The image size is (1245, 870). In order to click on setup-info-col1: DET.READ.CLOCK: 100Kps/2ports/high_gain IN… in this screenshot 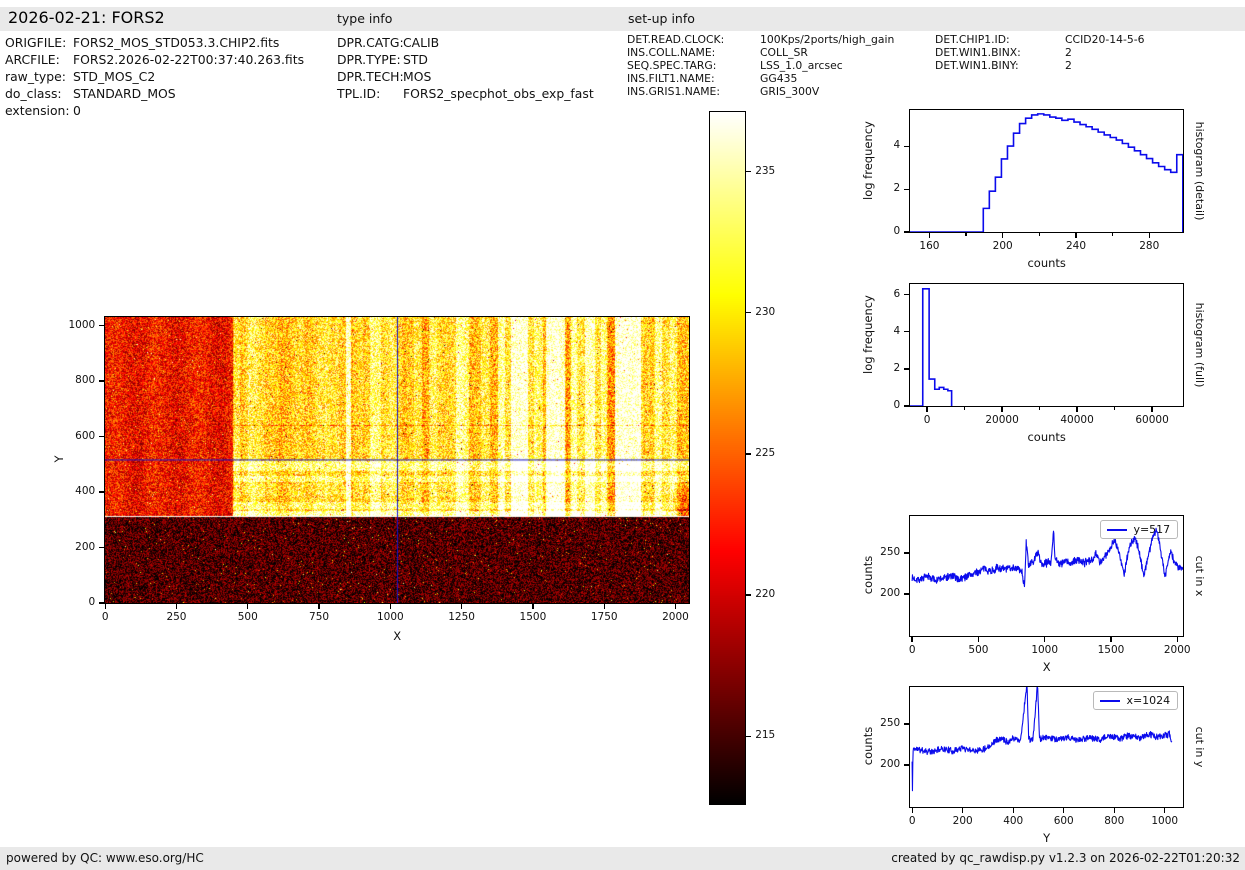, I will do `click(760, 65)`.